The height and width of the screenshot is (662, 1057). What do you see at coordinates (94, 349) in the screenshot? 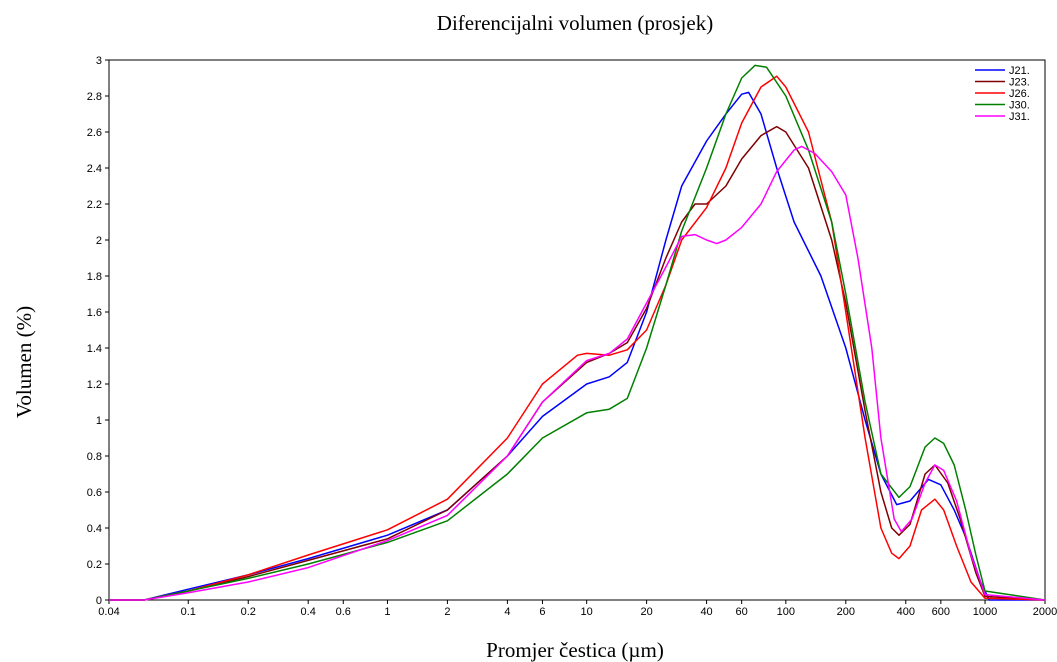
I see `y-tick-label: 1.4` at bounding box center [94, 349].